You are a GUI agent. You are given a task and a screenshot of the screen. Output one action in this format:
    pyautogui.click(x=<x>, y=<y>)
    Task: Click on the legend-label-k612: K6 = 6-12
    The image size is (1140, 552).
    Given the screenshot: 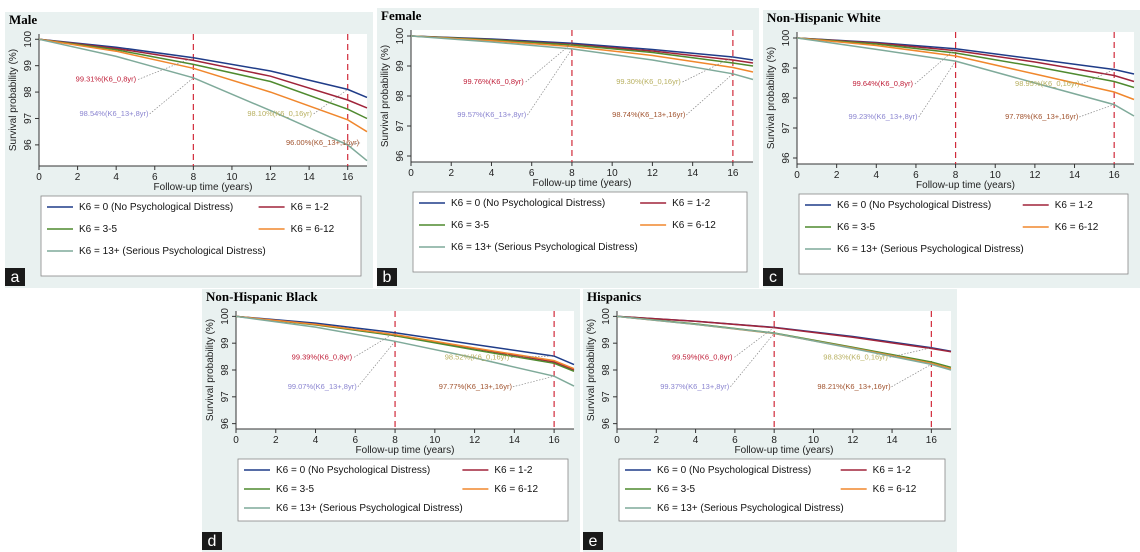 What is the action you would take?
    pyautogui.click(x=895, y=489)
    